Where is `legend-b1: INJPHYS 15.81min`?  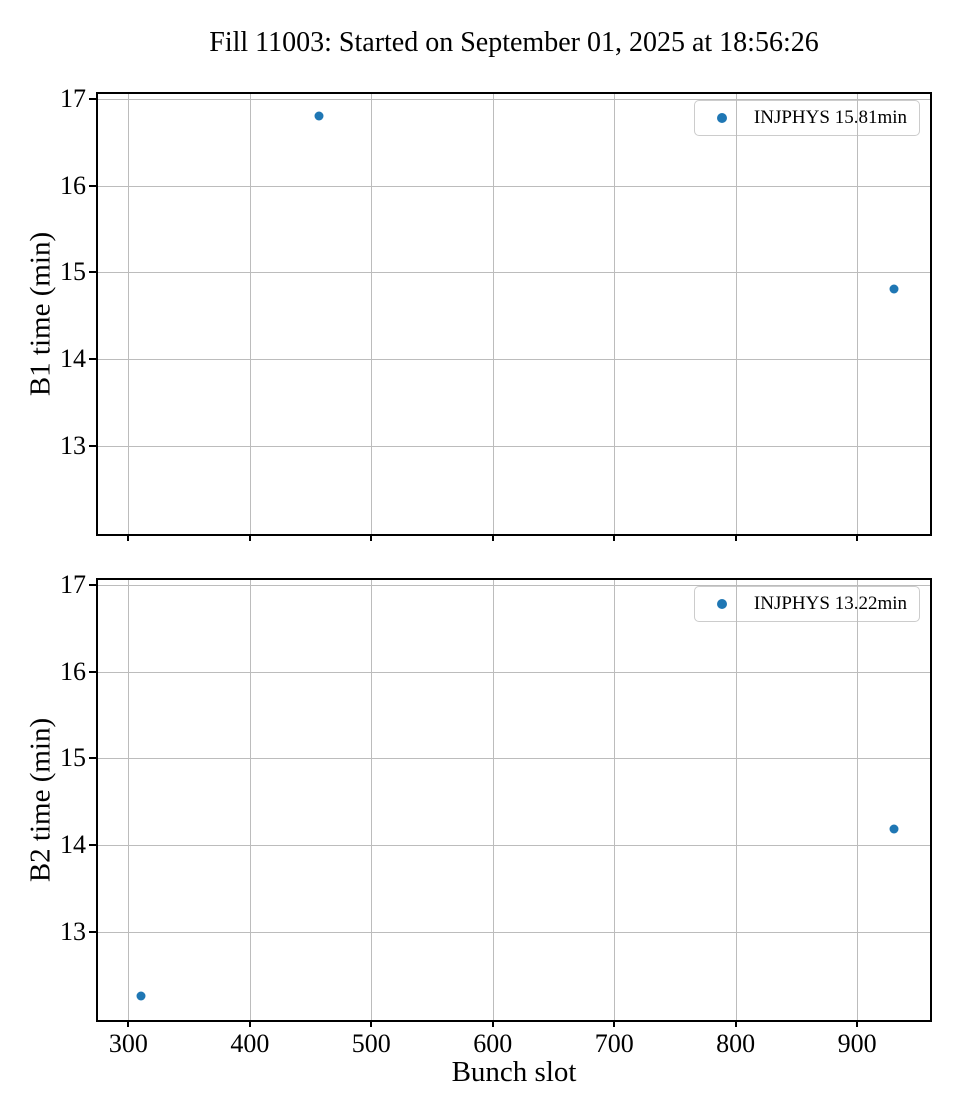
legend-b1: INJPHYS 15.81min is located at coordinates (806, 118).